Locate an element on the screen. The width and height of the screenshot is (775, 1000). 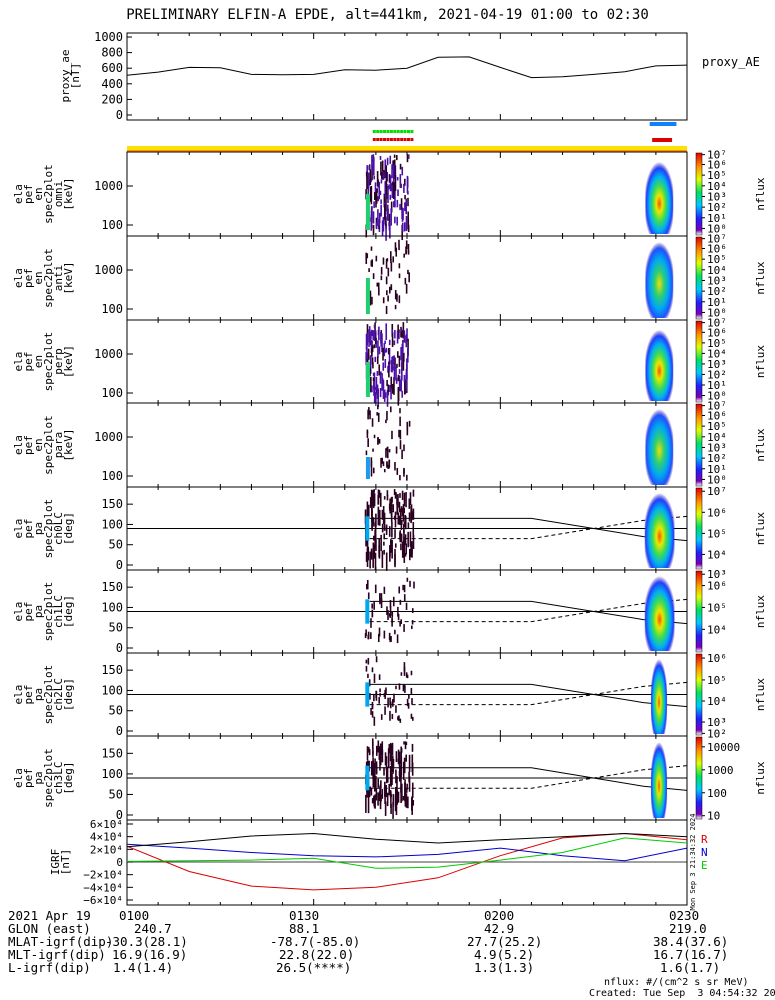
ephem-l: 1.4(1.4) is located at coordinates (143, 967).